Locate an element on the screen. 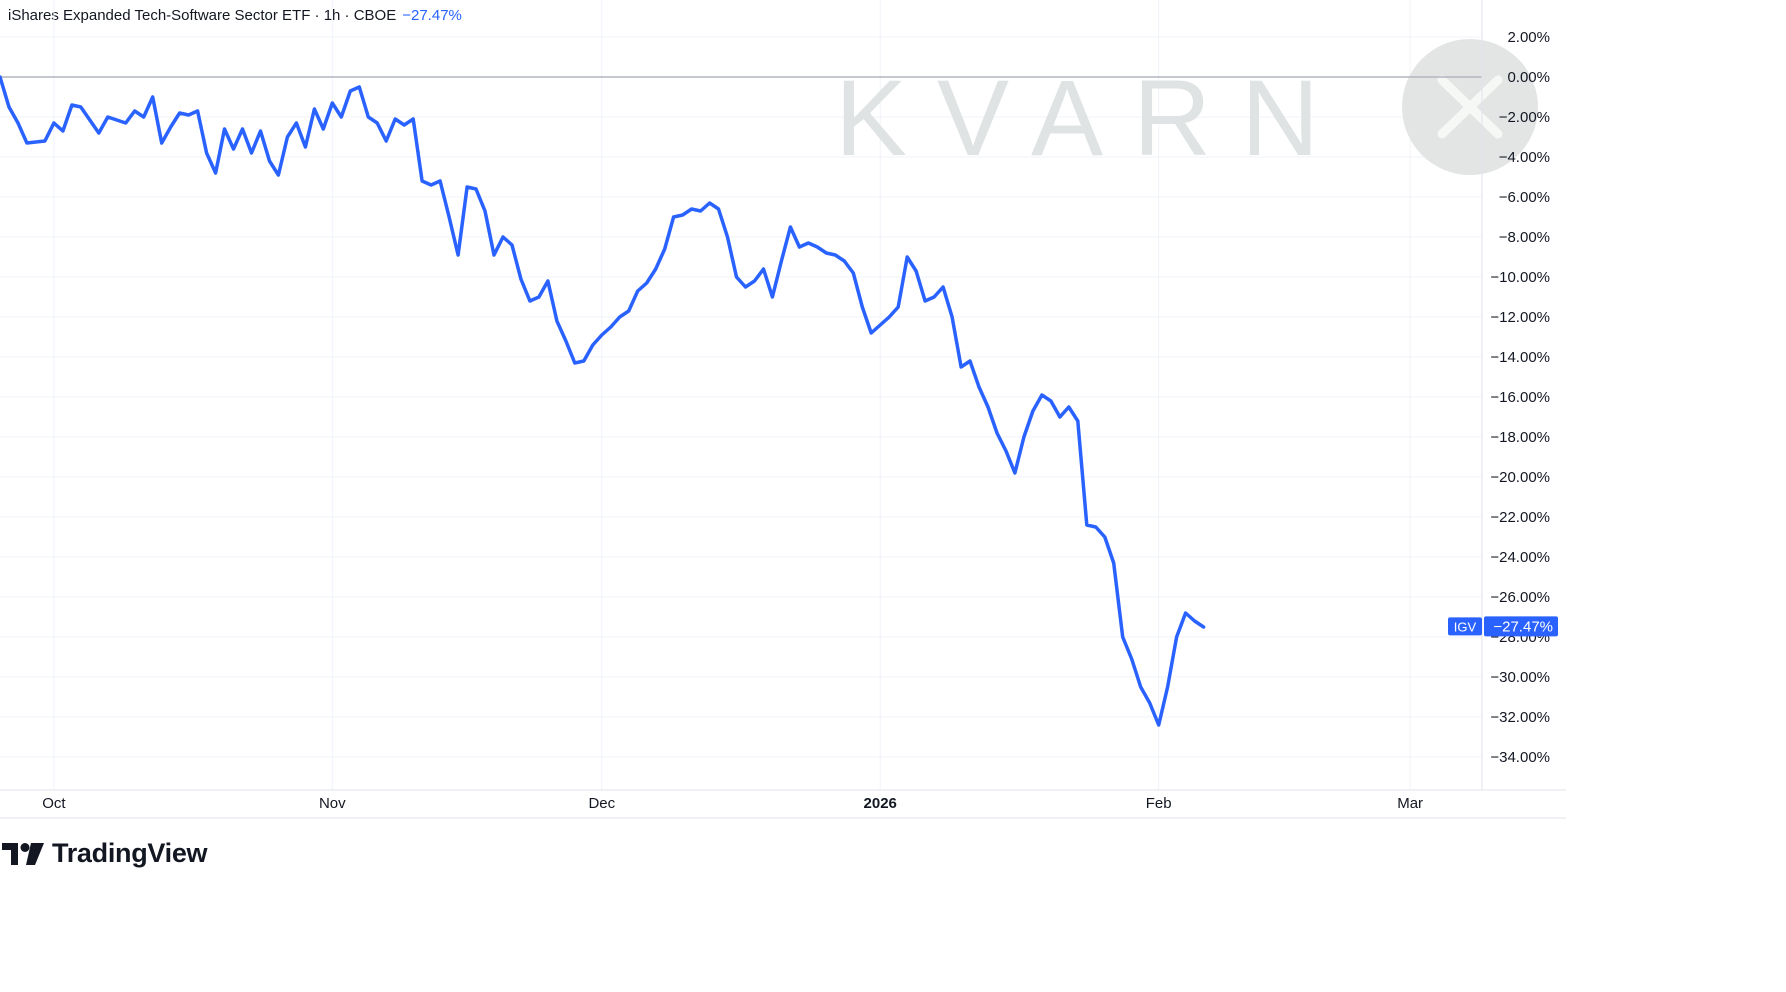 The width and height of the screenshot is (1786, 992). price-label-layer: IGV −27.47% is located at coordinates (1503, 626).